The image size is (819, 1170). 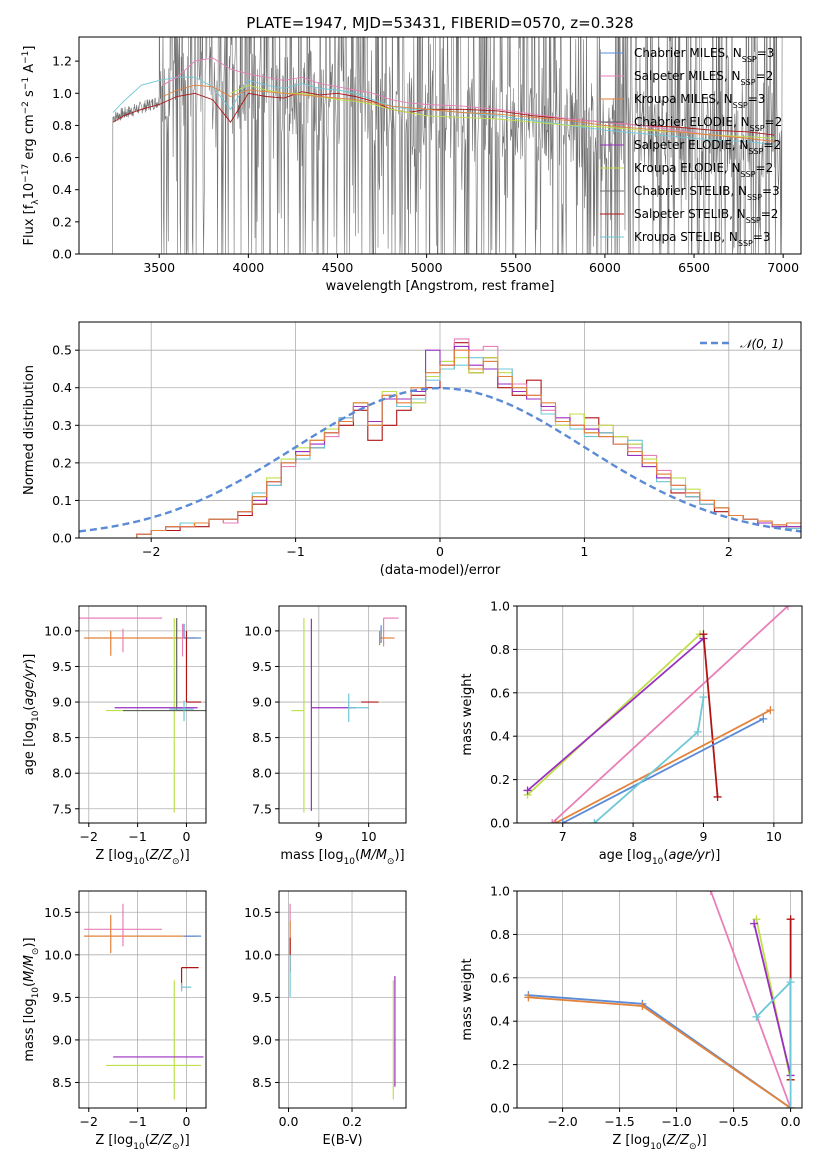 What do you see at coordinates (699, 101) in the screenshot?
I see `legend-entry: Kroupa MILES, NSSP=3` at bounding box center [699, 101].